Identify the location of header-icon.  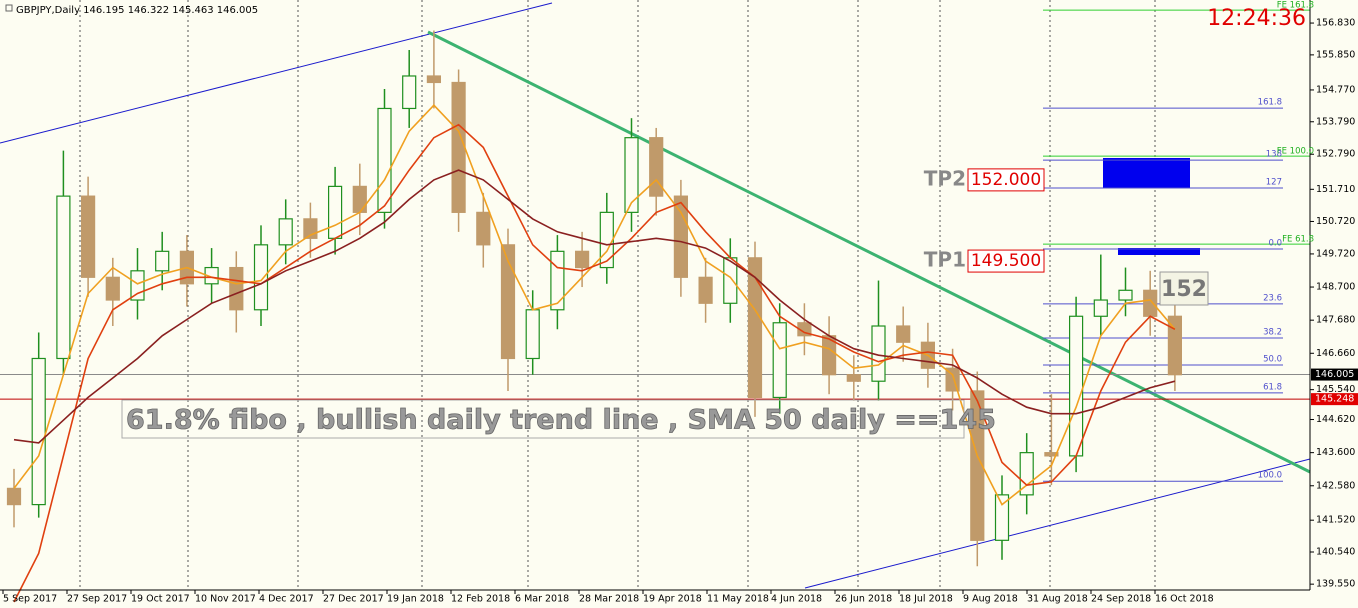
(9, 8).